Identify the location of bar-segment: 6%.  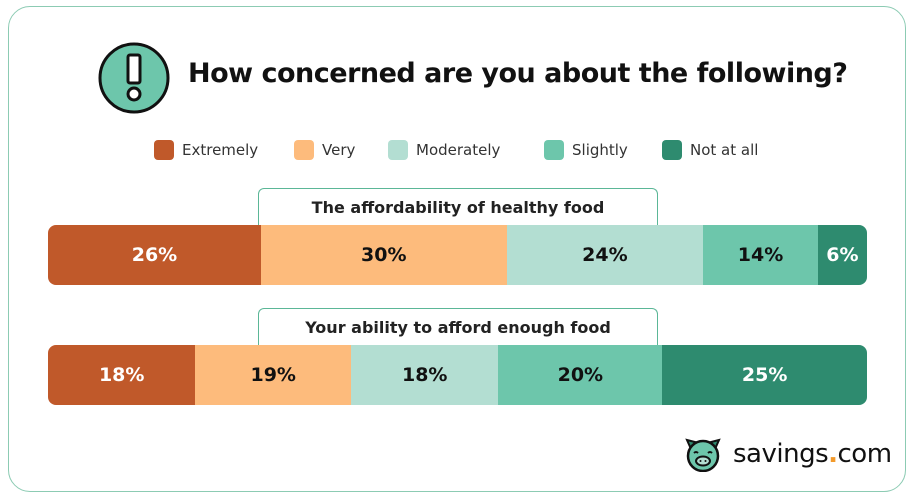
(842, 255).